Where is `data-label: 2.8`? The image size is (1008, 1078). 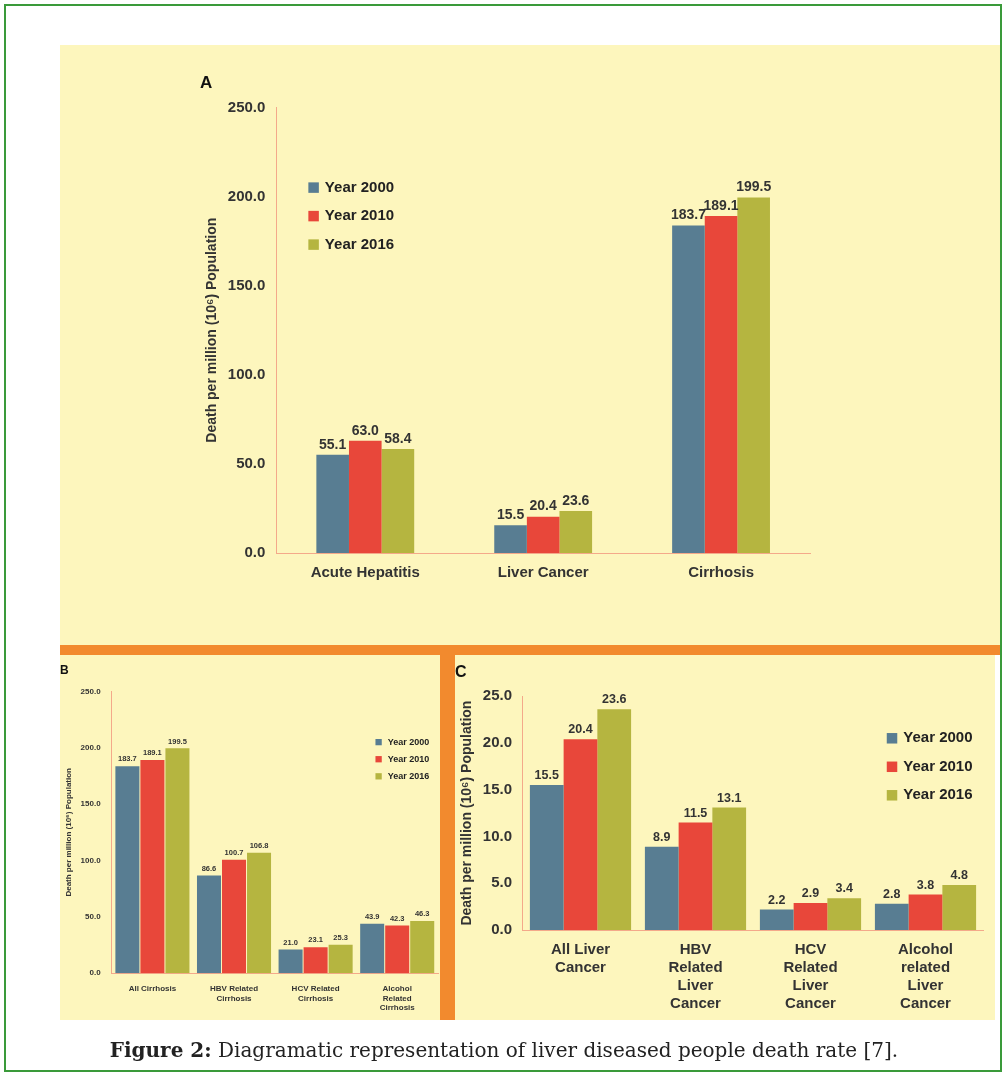 data-label: 2.8 is located at coordinates (892, 894).